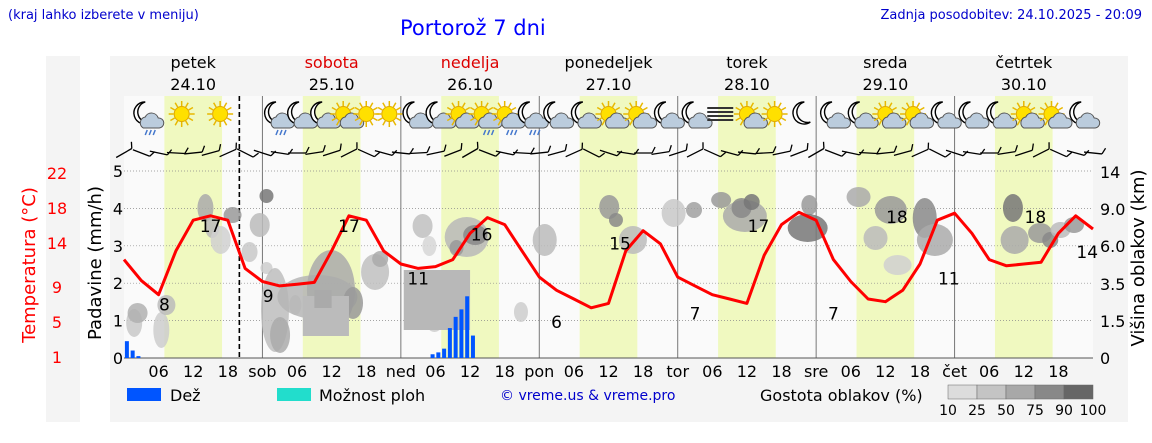 This screenshot has width=1152, height=443. Describe the element at coordinates (1093, 411) in the screenshot. I see `legend-density-level: 100` at that location.